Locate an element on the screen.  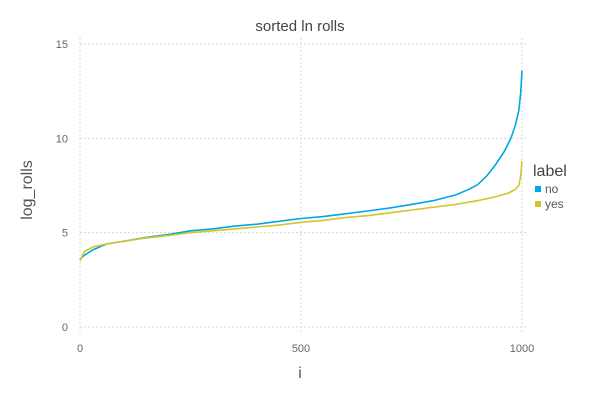
y-axis-label: log_rolls is located at coordinates (27, 190).